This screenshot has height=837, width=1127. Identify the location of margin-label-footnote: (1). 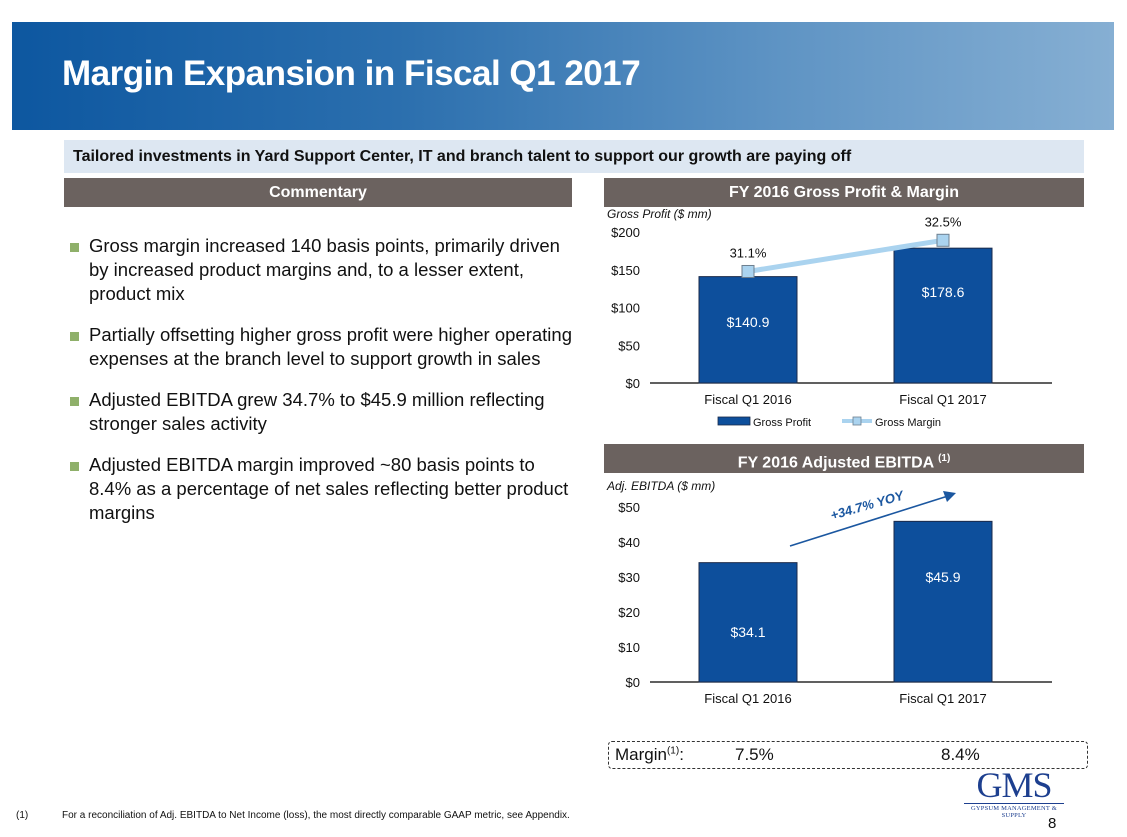
(673, 751).